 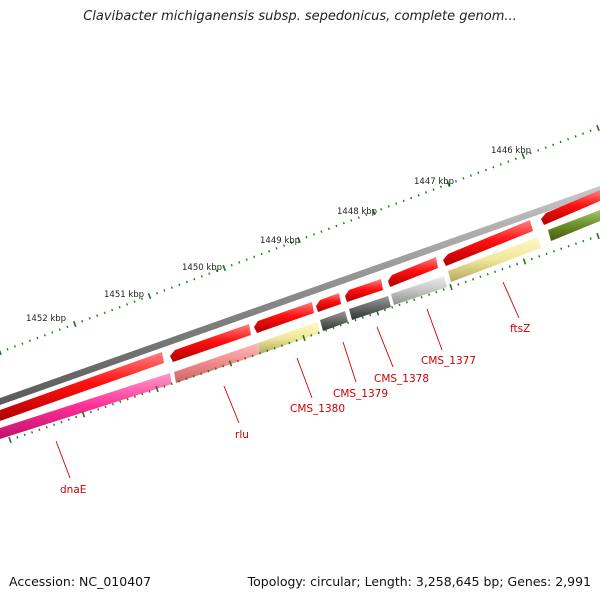 I want to click on gene-label-CMS_1377: CMS_1377, so click(x=448, y=361).